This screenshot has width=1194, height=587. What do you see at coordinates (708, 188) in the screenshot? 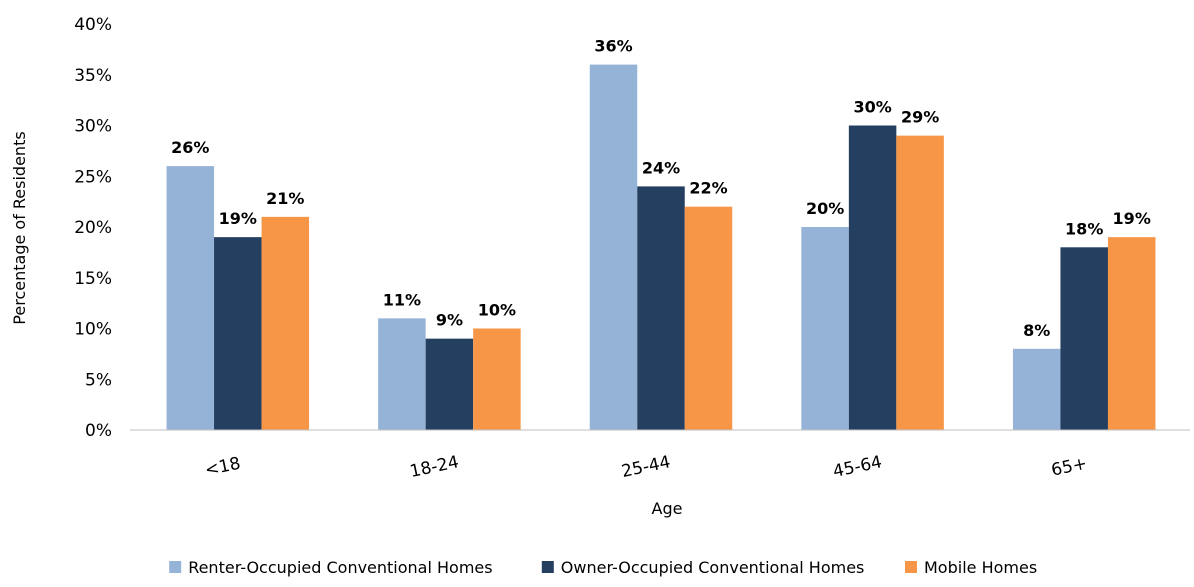
I see `data-label: 22%` at bounding box center [708, 188].